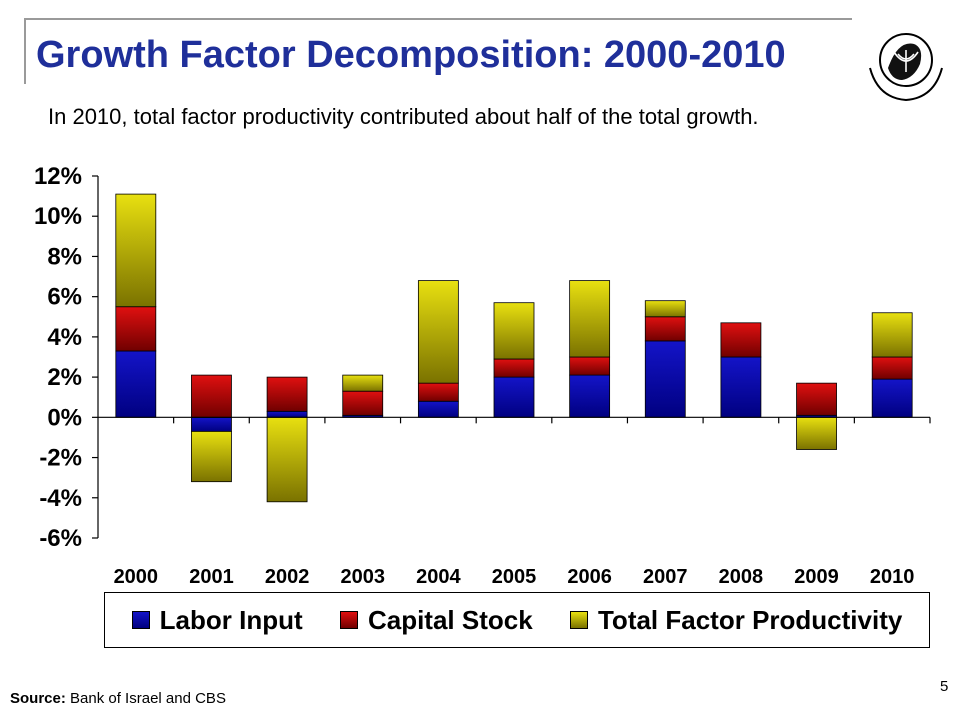 Image resolution: width=960 pixels, height=720 pixels. What do you see at coordinates (665, 379) in the screenshot?
I see `bar-labor-2007` at bounding box center [665, 379].